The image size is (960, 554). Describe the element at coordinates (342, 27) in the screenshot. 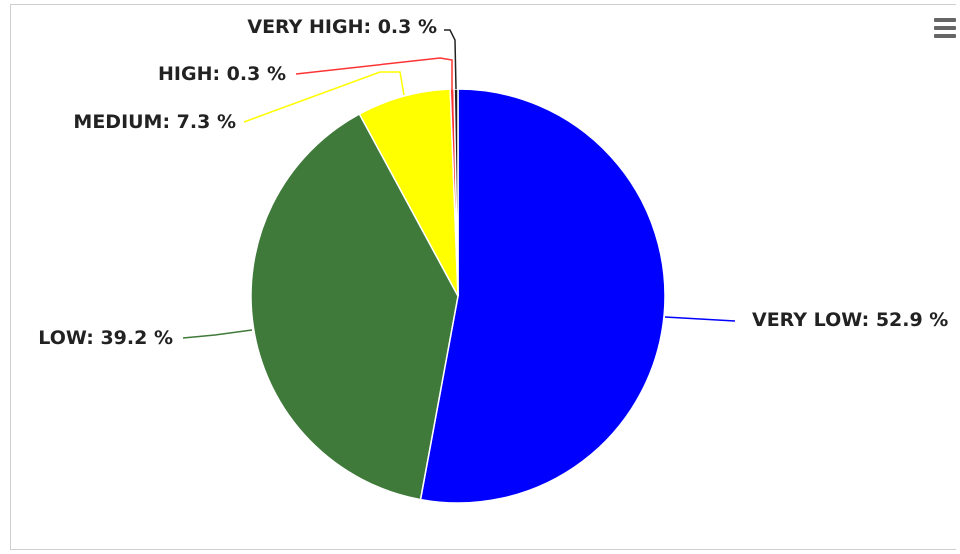

I see `data-label-very-high: VERY HIGH: 0.3 %` at that location.